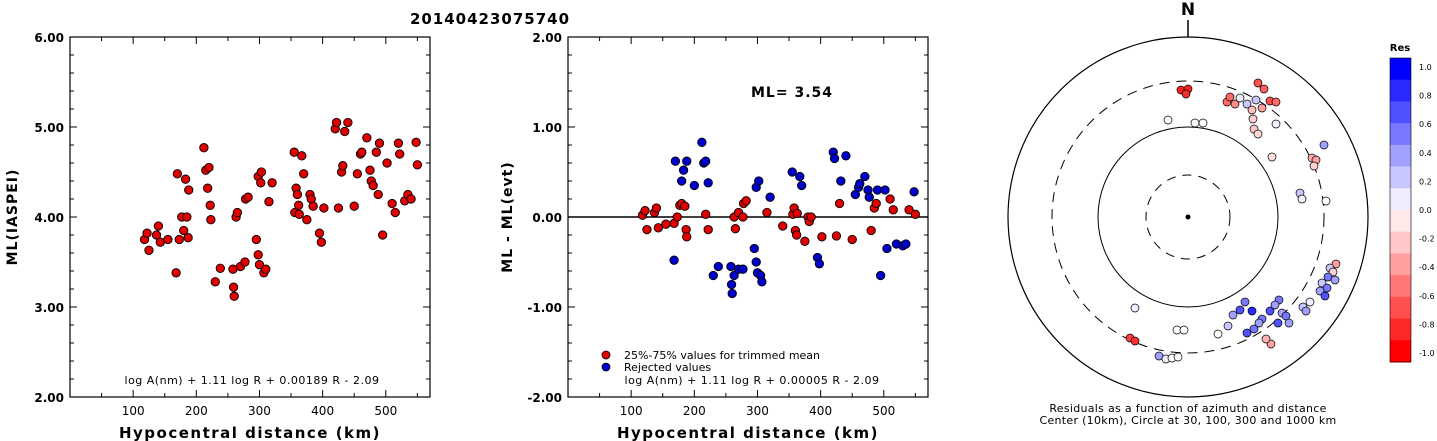  Describe the element at coordinates (1400, 48) in the screenshot. I see `colorbar-title: Res` at that location.